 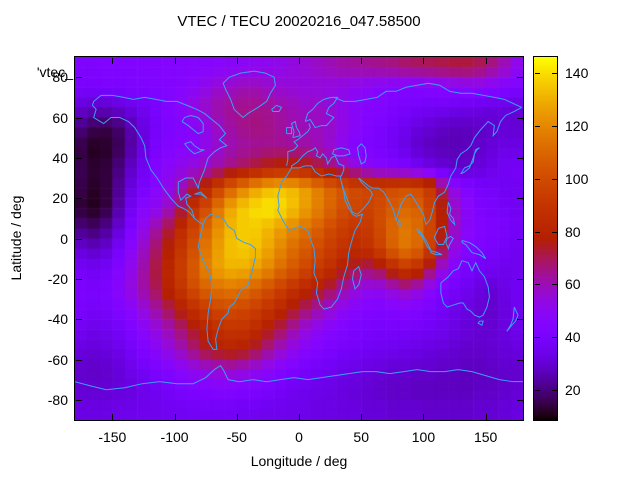 I want to click on colorbar, so click(x=545, y=238).